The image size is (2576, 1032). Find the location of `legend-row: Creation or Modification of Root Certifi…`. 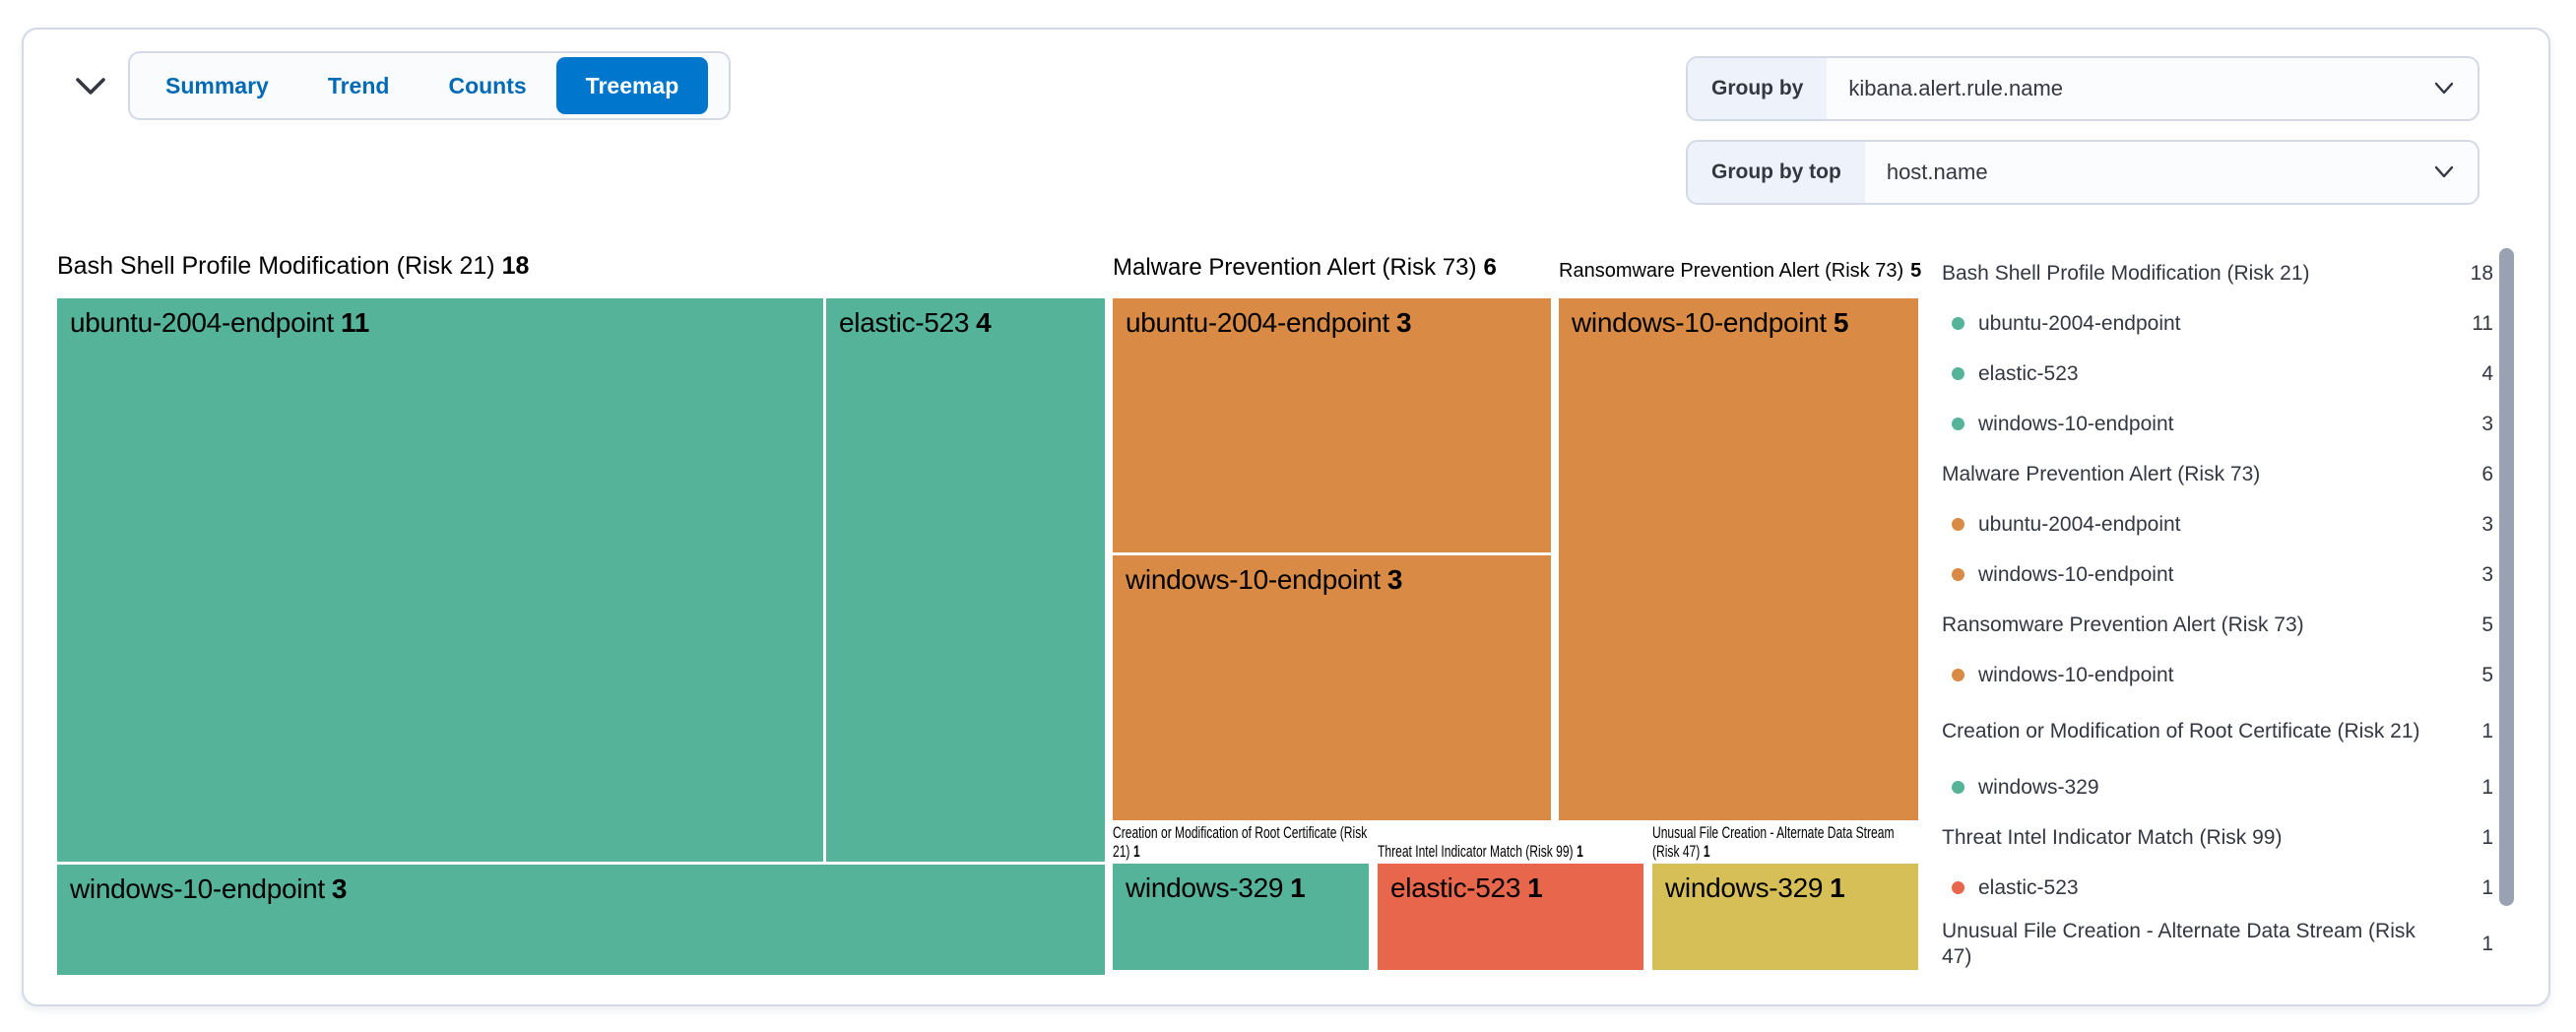

legend-row: Creation or Modification of Root Certifi… is located at coordinates (2217, 730).